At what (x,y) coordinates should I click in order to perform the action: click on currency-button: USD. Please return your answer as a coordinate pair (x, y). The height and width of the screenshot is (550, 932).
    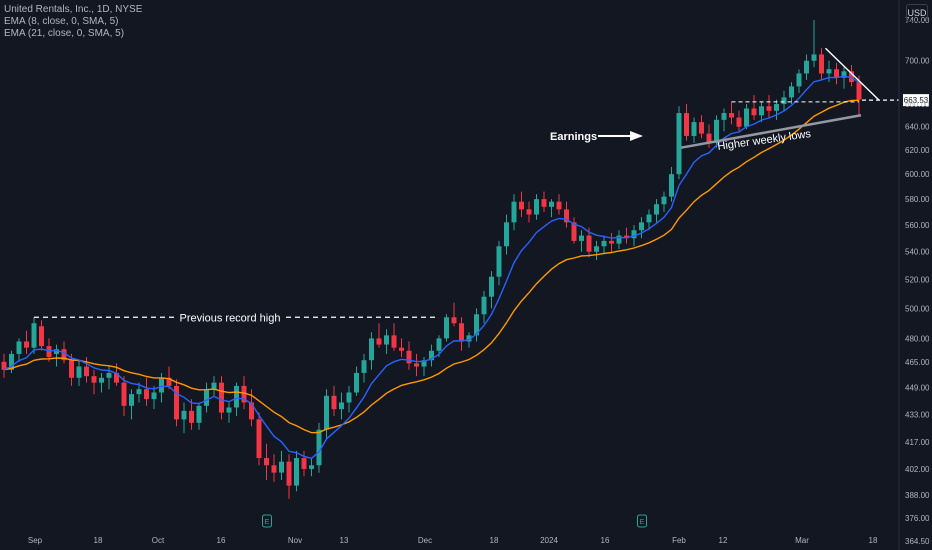
    Looking at the image, I should click on (917, 13).